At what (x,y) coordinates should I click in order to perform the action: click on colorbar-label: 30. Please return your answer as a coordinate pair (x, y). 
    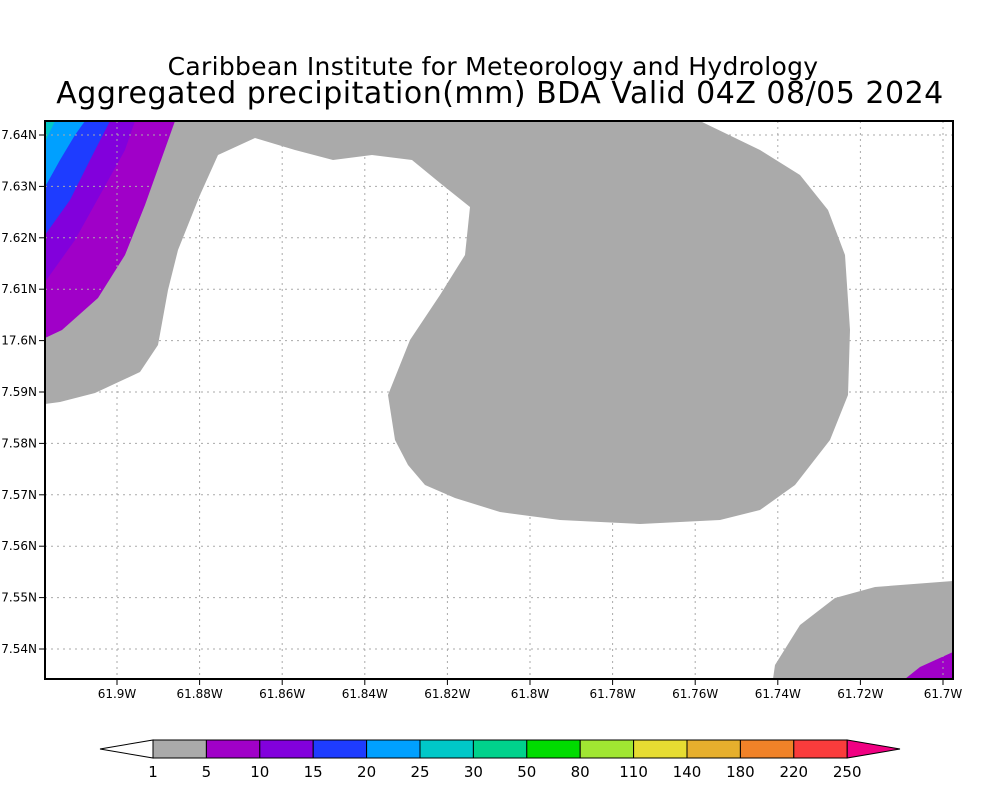
    Looking at the image, I should click on (473, 772).